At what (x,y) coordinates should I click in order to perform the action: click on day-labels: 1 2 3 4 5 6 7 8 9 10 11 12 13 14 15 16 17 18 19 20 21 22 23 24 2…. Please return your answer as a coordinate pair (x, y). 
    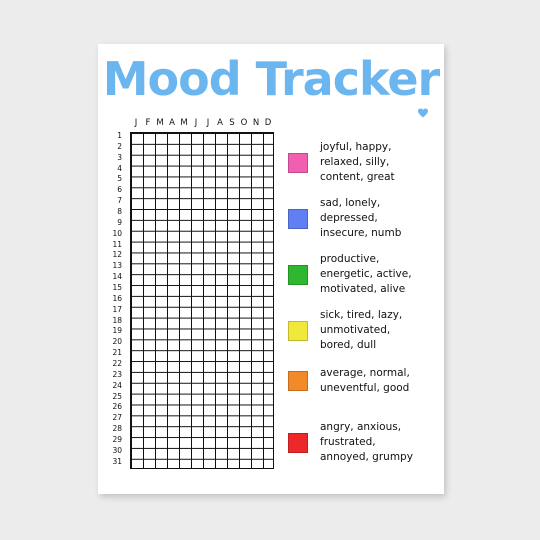
    Looking at the image, I should click on (114, 299).